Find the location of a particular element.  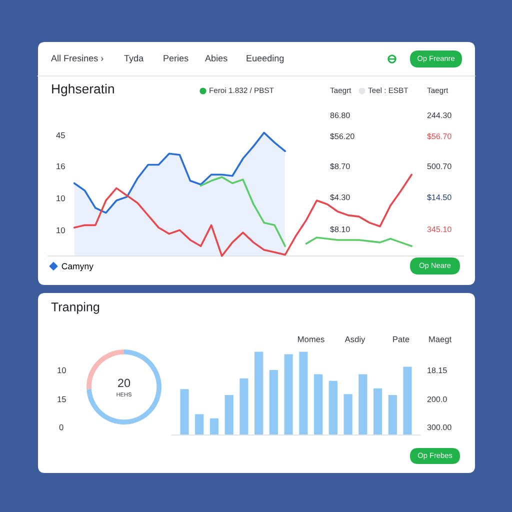

text: $56.70 is located at coordinates (439, 136).